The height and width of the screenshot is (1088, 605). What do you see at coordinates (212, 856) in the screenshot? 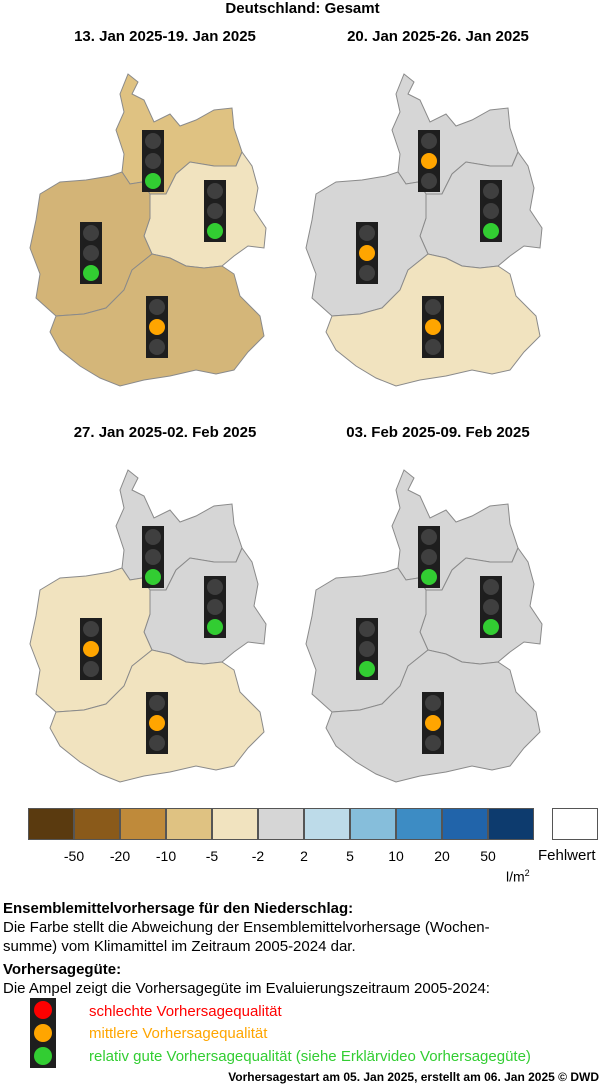
I see `legend-tick: -5` at bounding box center [212, 856].